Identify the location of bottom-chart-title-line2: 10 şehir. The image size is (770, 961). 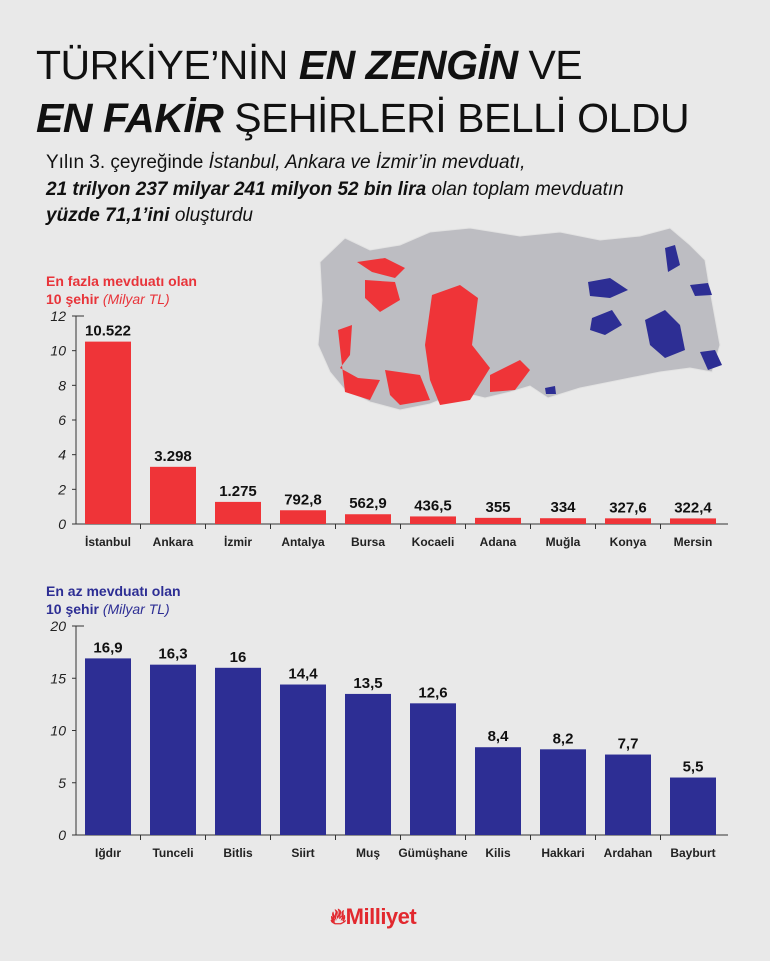
(72, 609).